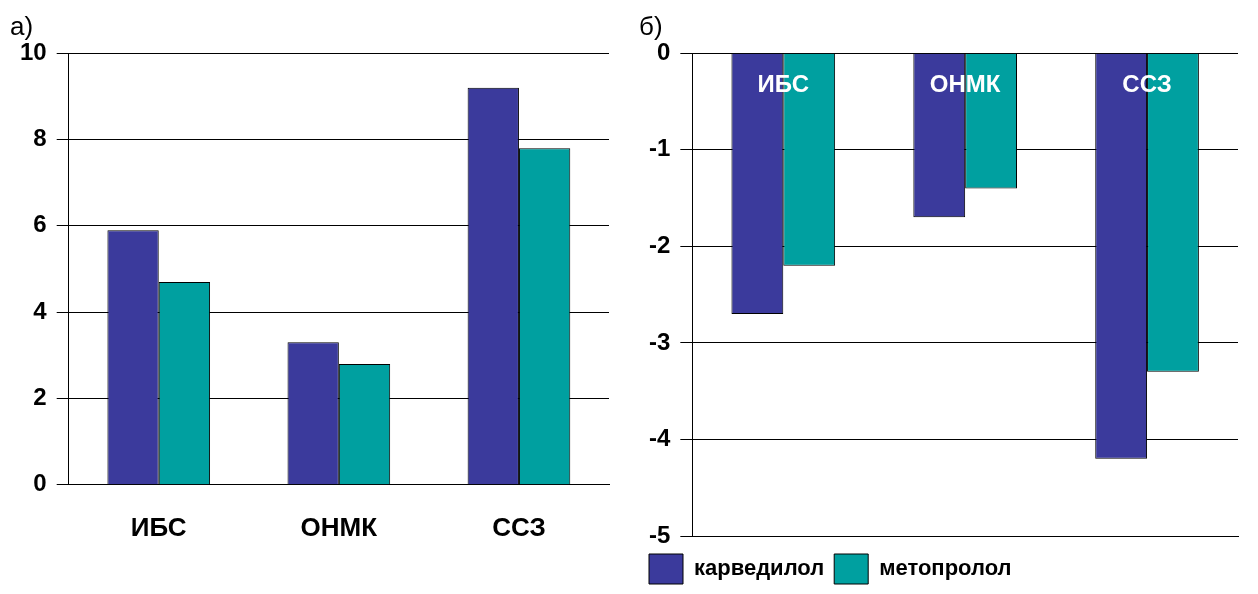 This screenshot has height=594, width=1258. What do you see at coordinates (40, 397) in the screenshot?
I see `y-tick-label: 2` at bounding box center [40, 397].